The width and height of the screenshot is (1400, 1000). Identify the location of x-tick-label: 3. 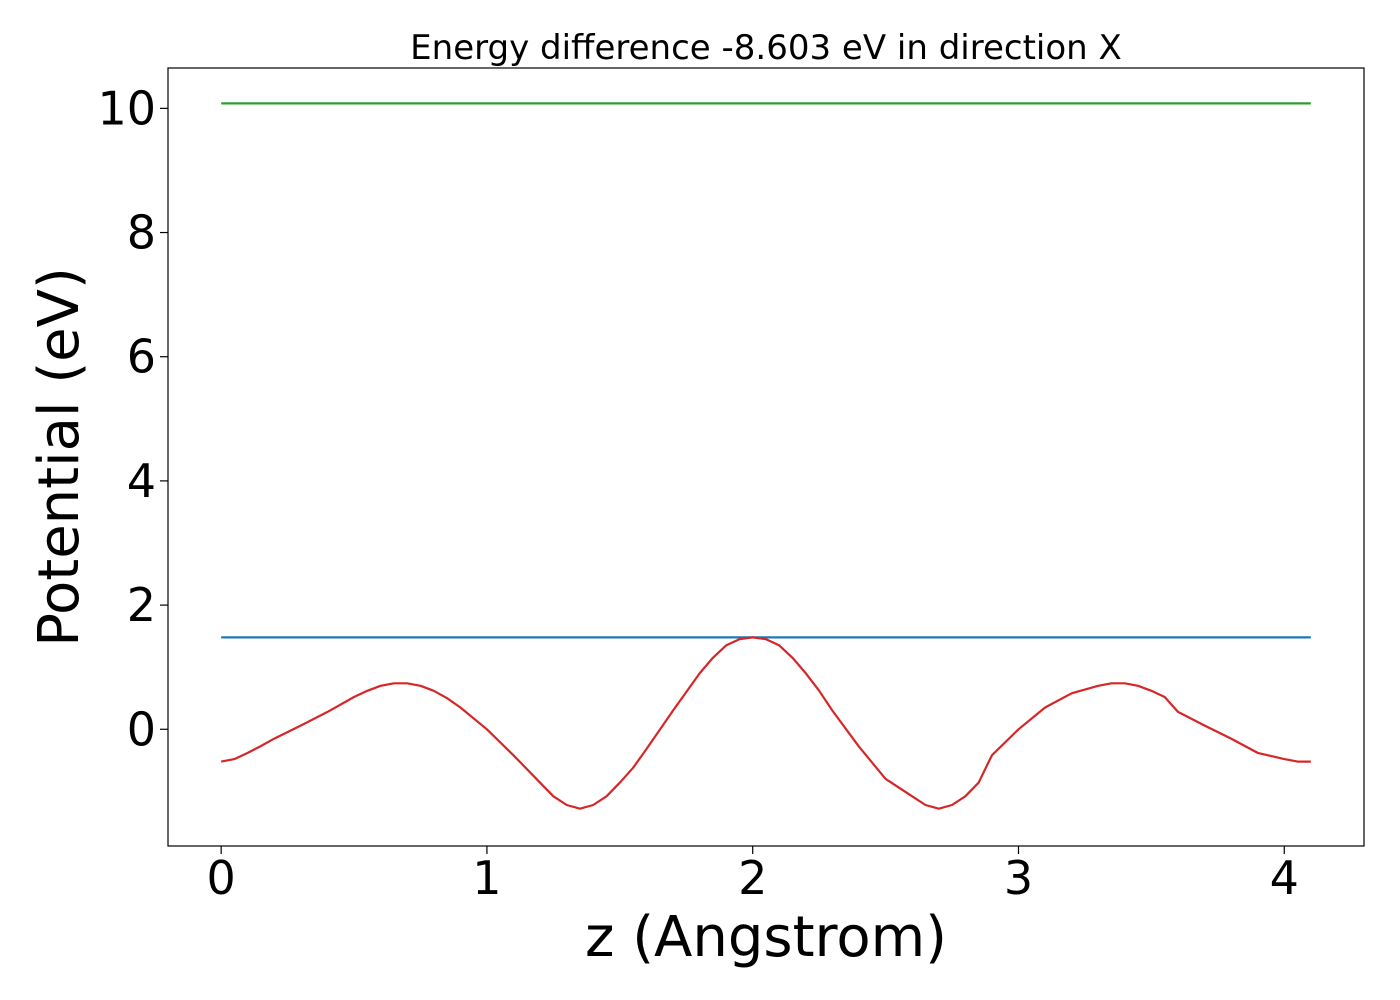
(1018, 878).